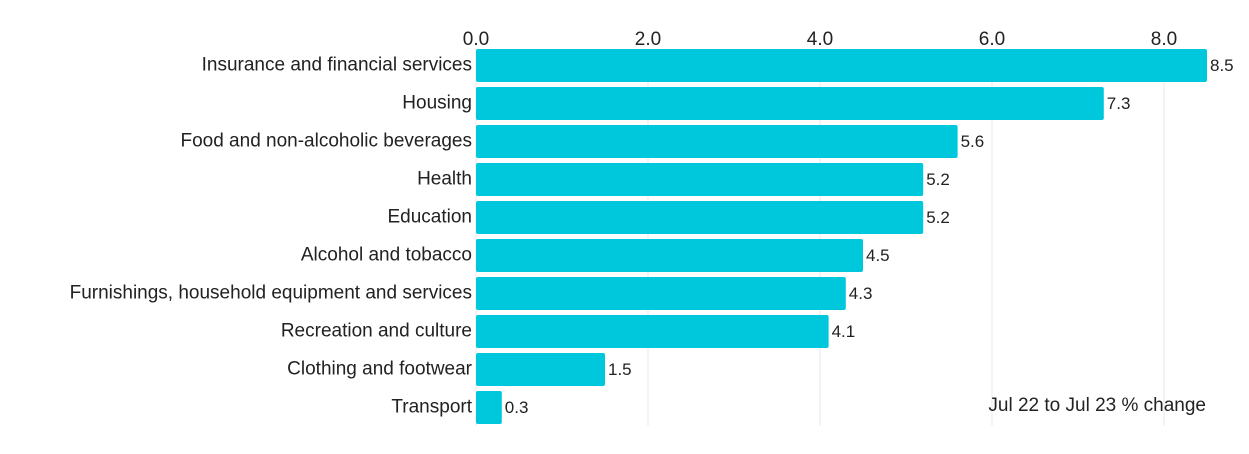 The image size is (1249, 454). Describe the element at coordinates (326, 141) in the screenshot. I see `category-label: Food and non-alcoholic beverages` at that location.